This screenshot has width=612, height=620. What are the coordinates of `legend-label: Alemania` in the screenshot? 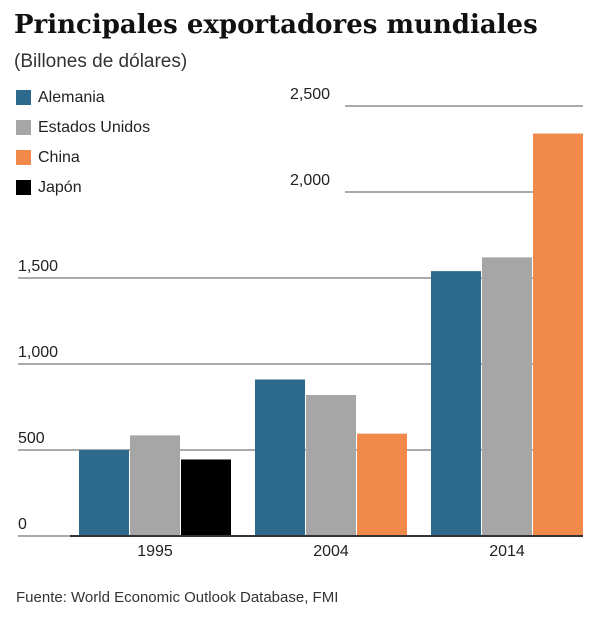 It's located at (71, 97).